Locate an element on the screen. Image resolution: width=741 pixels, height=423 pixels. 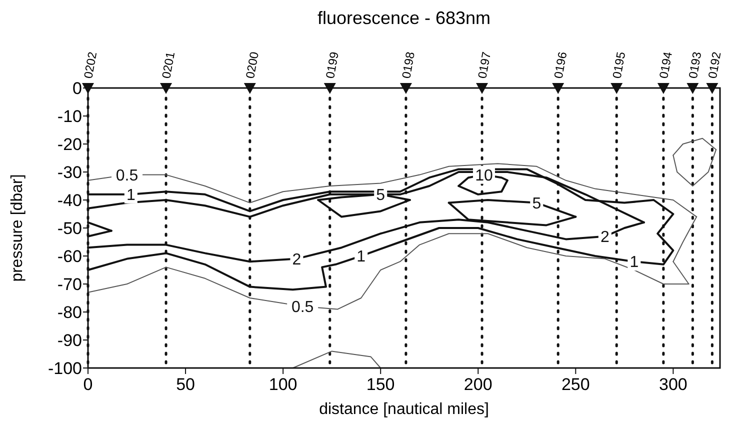
annotation: 0199 is located at coordinates (332, 65).